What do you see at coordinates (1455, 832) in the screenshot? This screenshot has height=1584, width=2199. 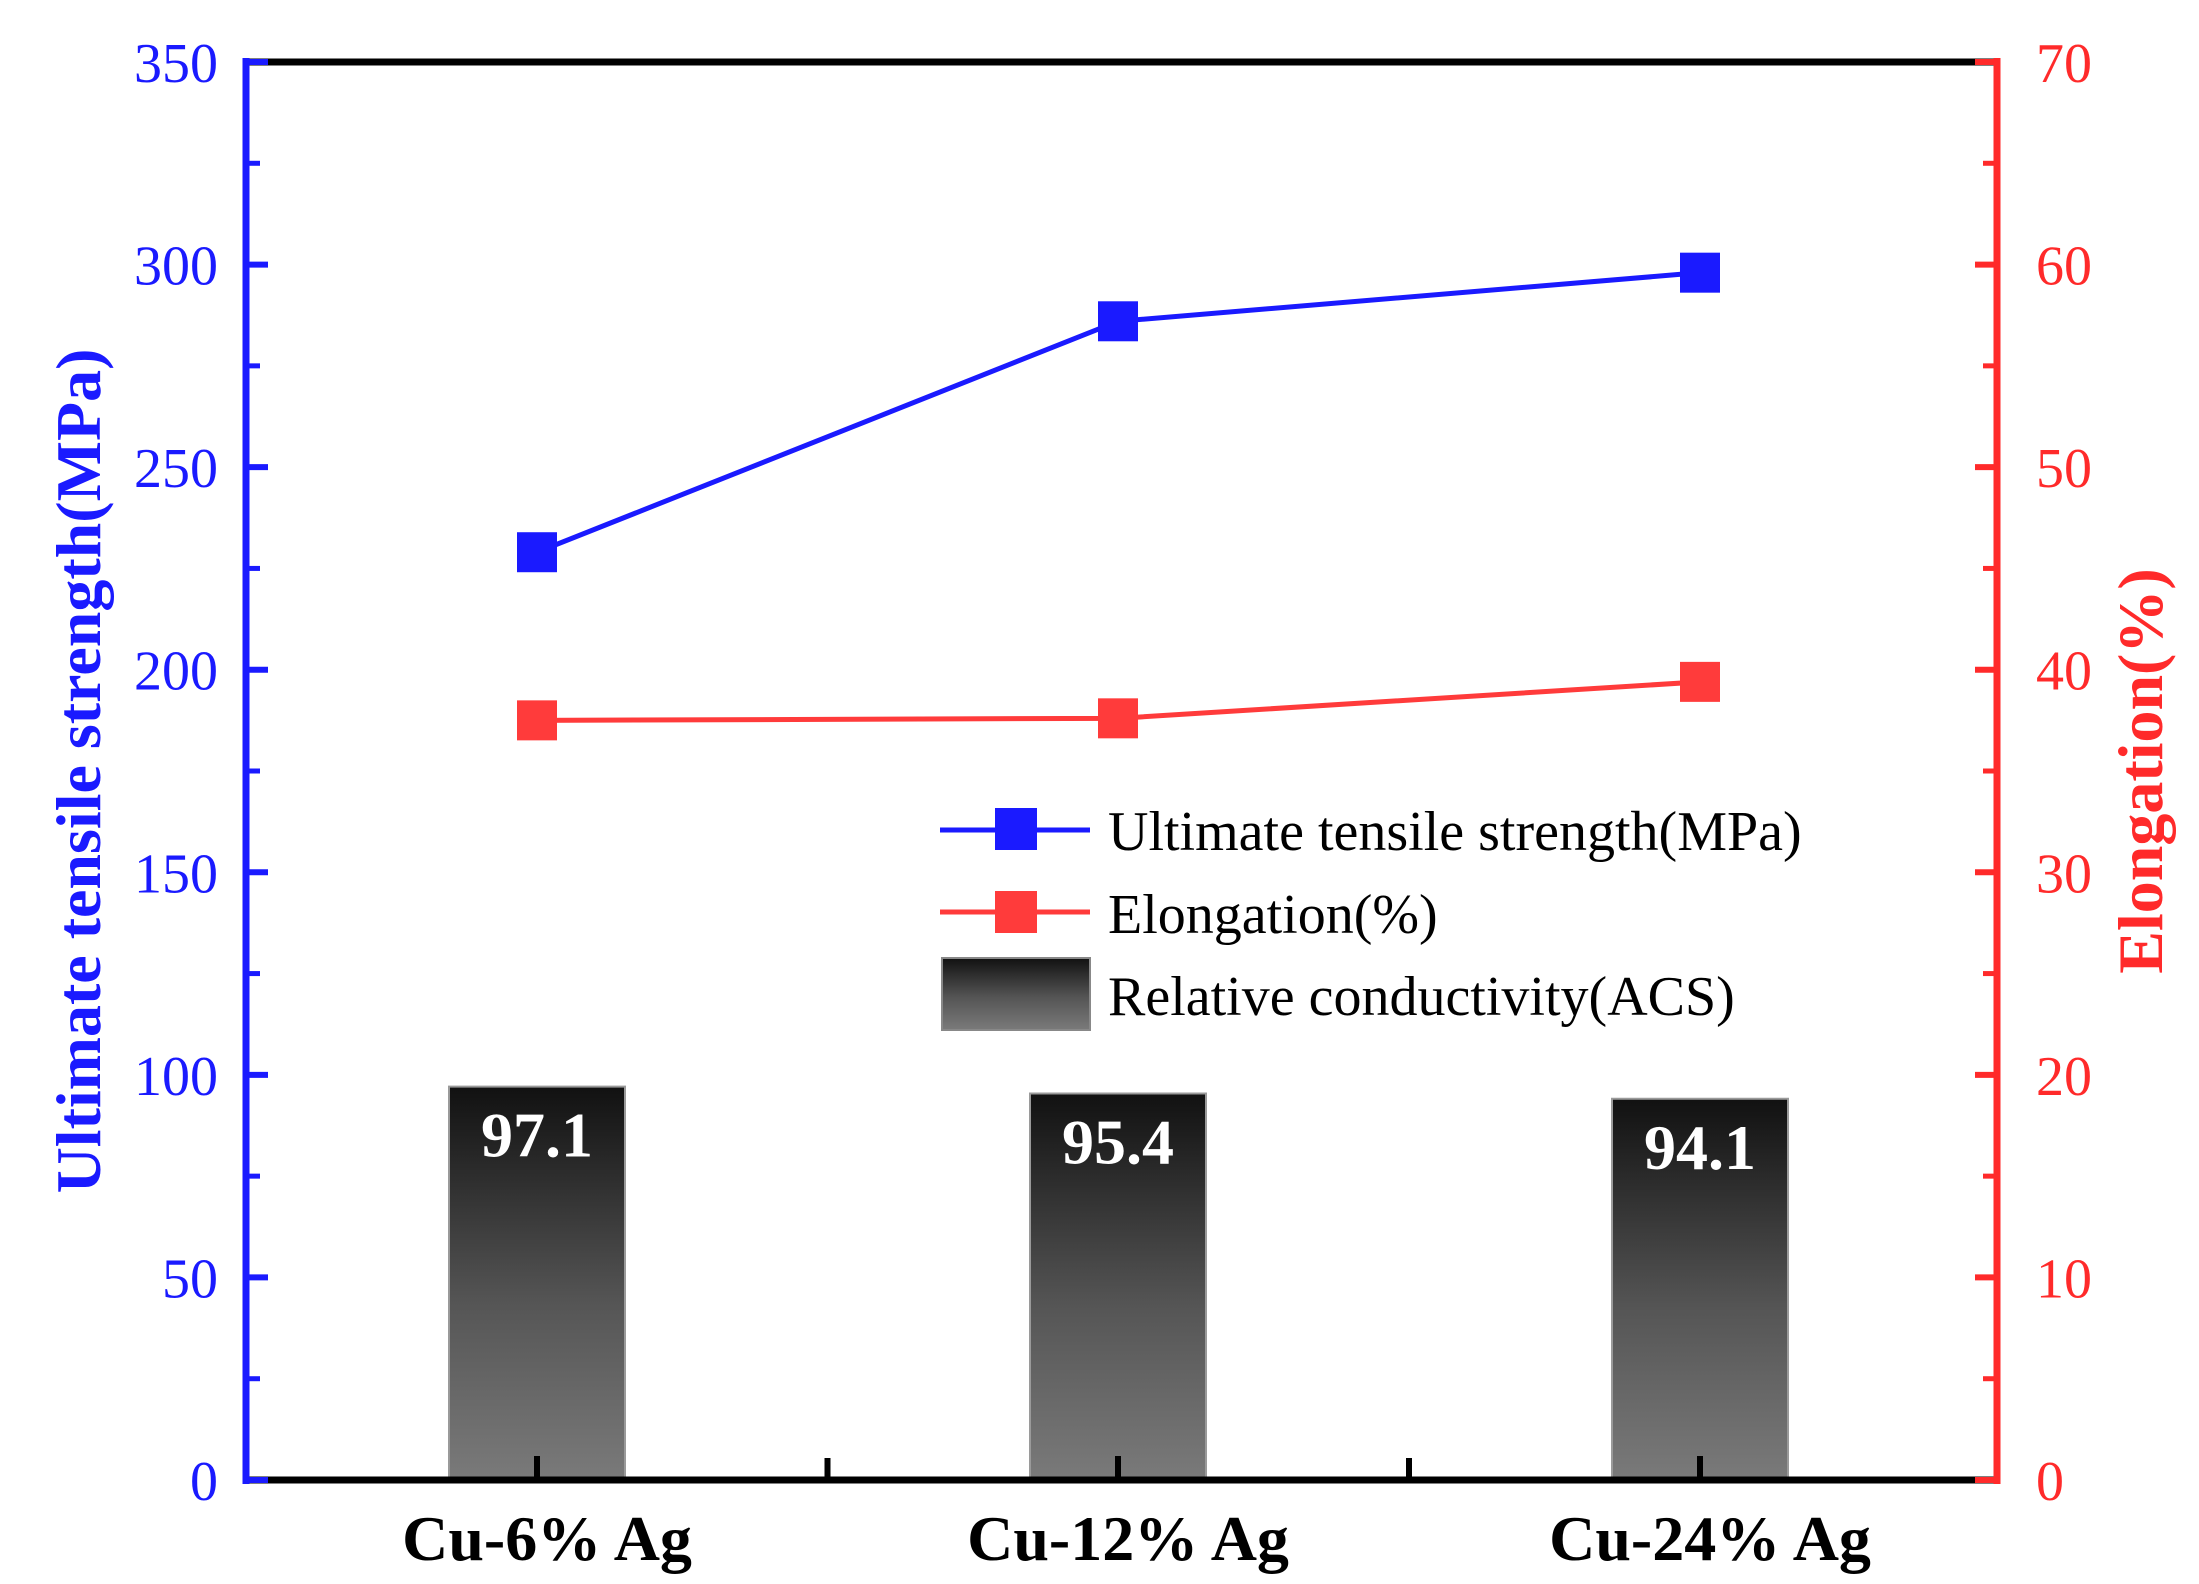 I see `legend-strength-label: Ultimate tensile strength(MPa)` at bounding box center [1455, 832].